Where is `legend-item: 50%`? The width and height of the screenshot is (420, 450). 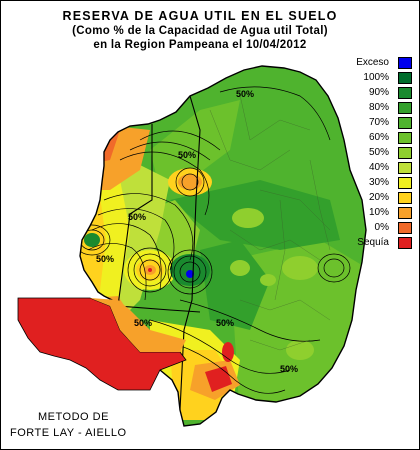
legend-item: 50% is located at coordinates (380, 153).